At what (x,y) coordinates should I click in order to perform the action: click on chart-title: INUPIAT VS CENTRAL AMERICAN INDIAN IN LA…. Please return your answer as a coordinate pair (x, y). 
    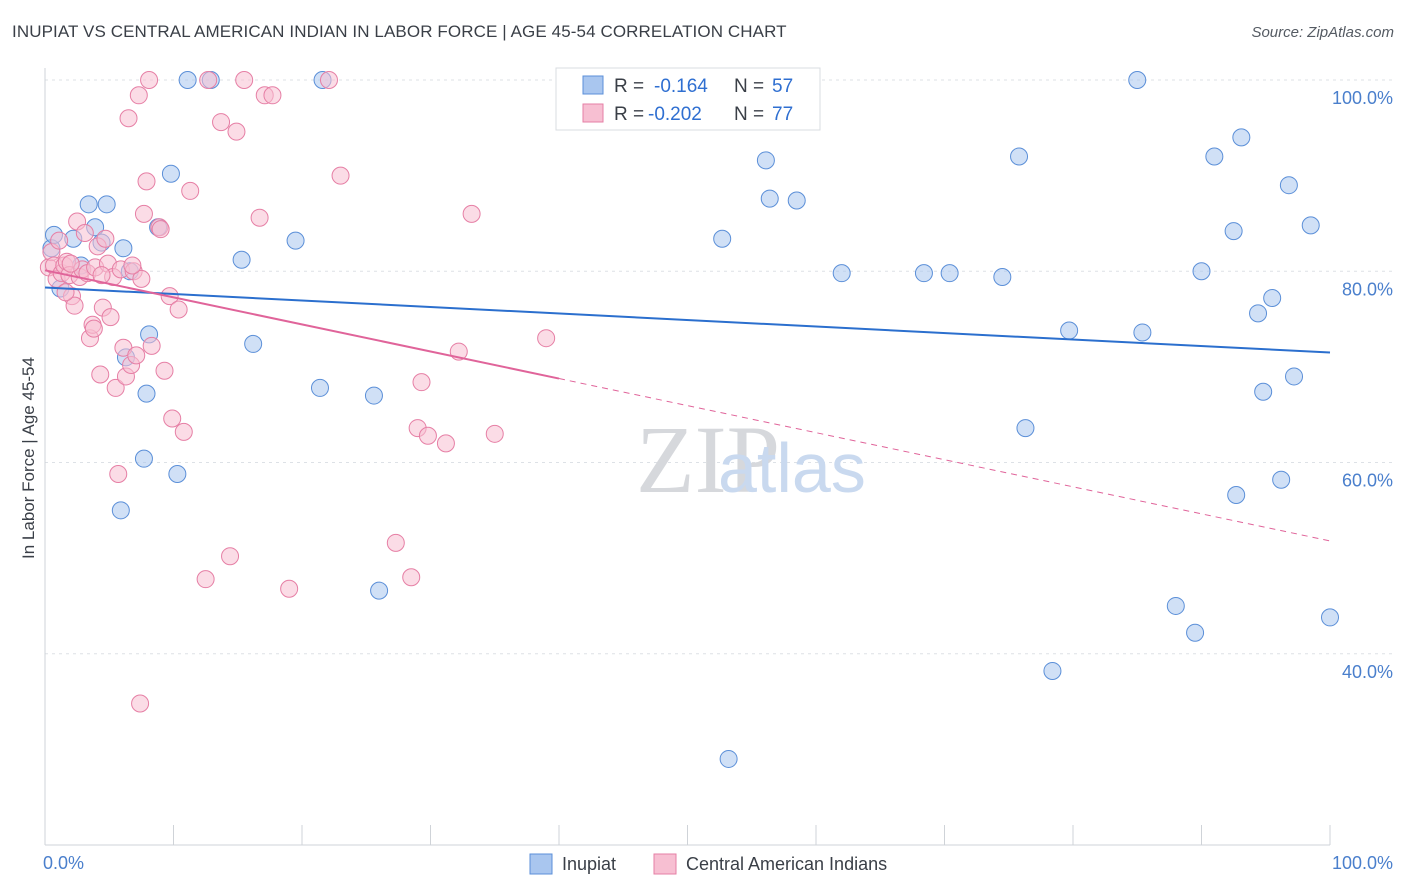
    Looking at the image, I should click on (399, 31).